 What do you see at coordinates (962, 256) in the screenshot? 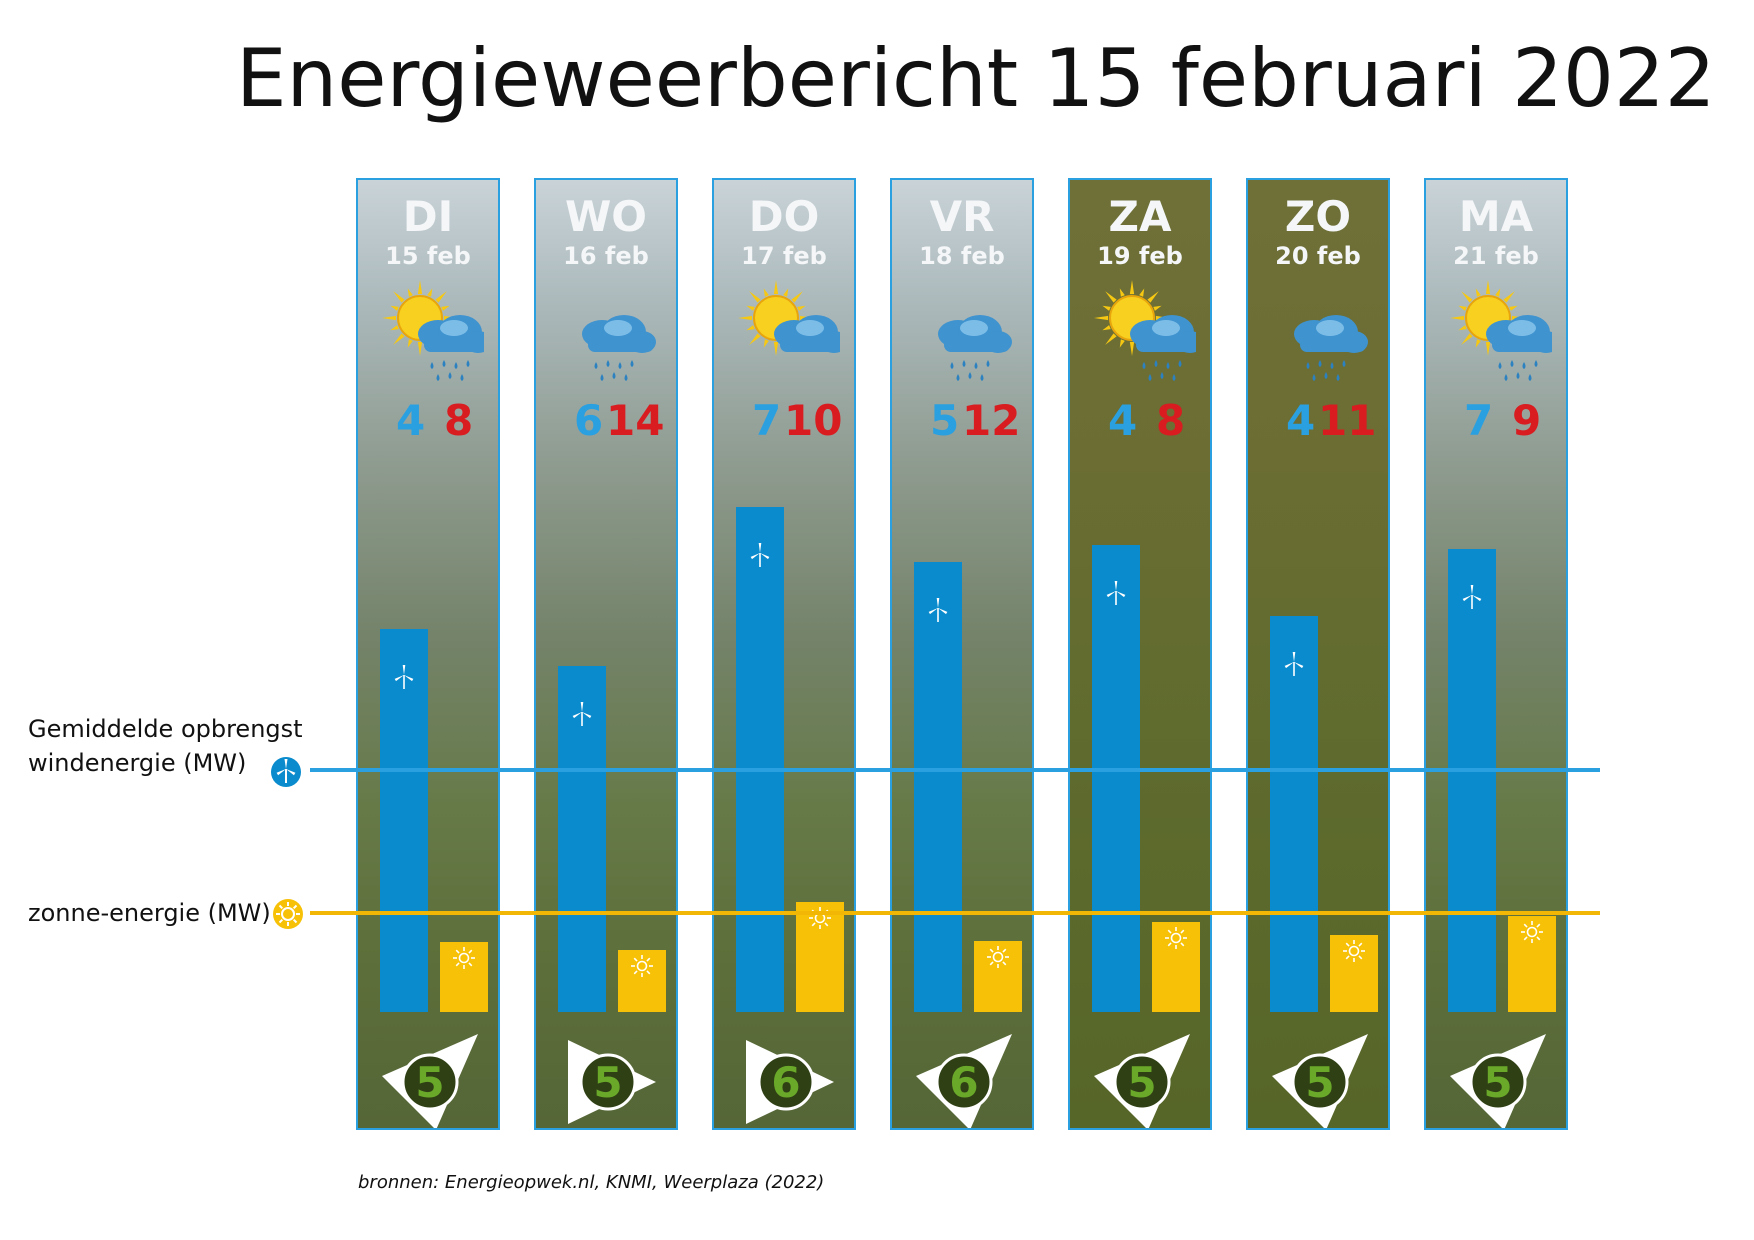
I see `day-date: 18 feb` at bounding box center [962, 256].